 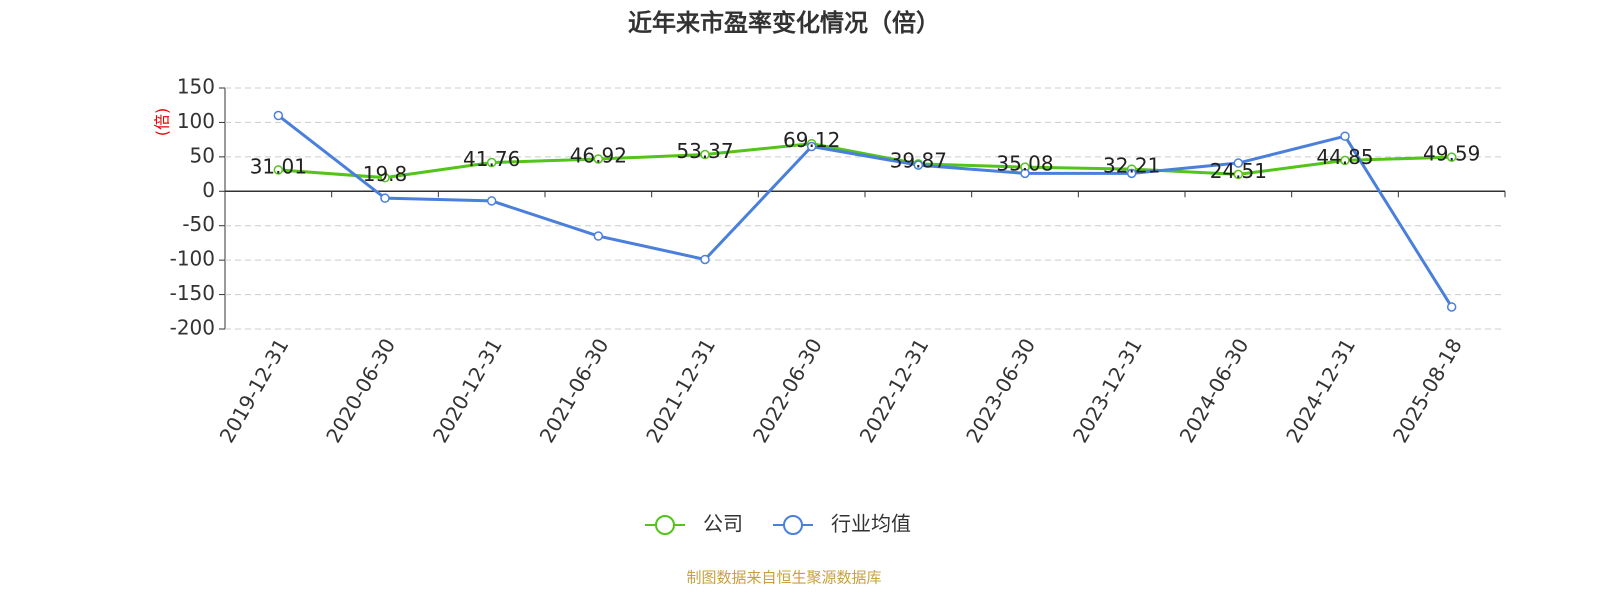 I want to click on y-tick-label: -200, so click(x=192, y=328).